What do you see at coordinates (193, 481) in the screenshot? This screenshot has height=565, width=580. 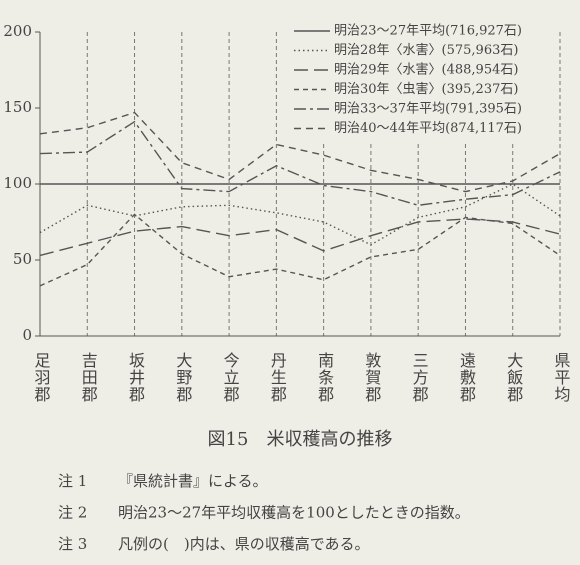 I see `note-text: 『県統計書』による。` at bounding box center [193, 481].